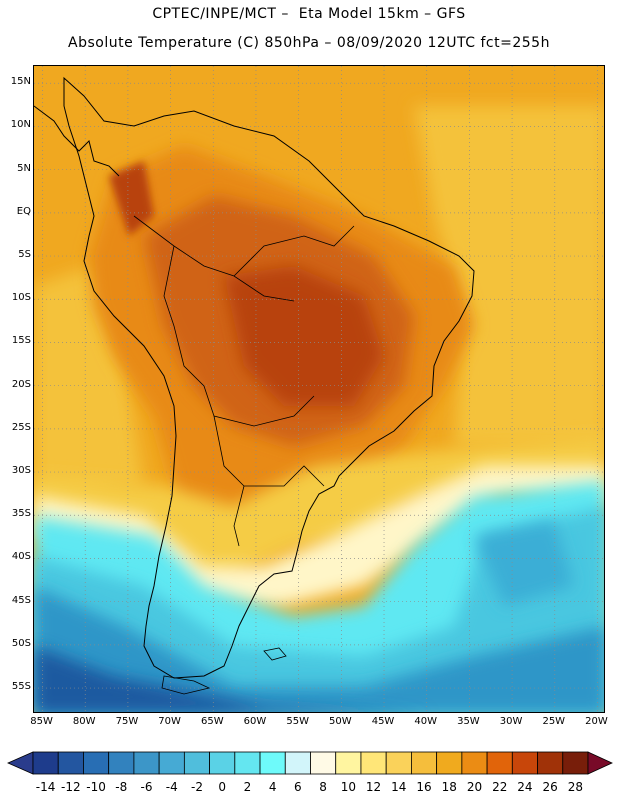 The height and width of the screenshot is (800, 618). I want to click on temperature-colorbar, so click(310, 763).